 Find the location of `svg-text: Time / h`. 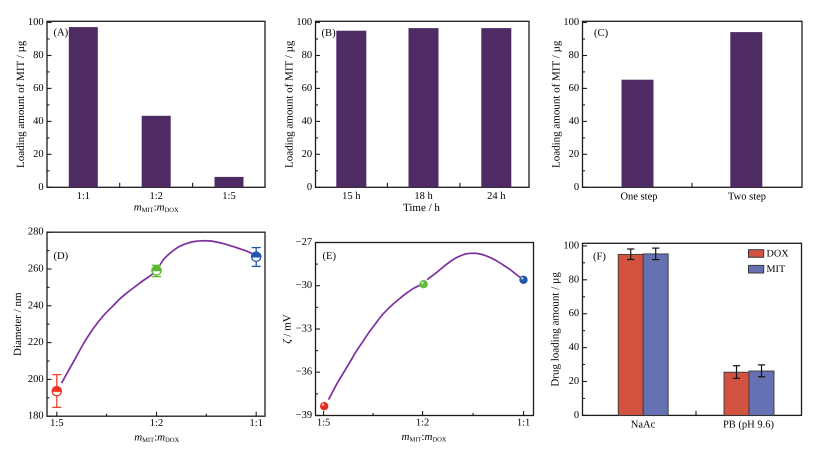

svg-text: Time / h is located at coordinates (421, 208).